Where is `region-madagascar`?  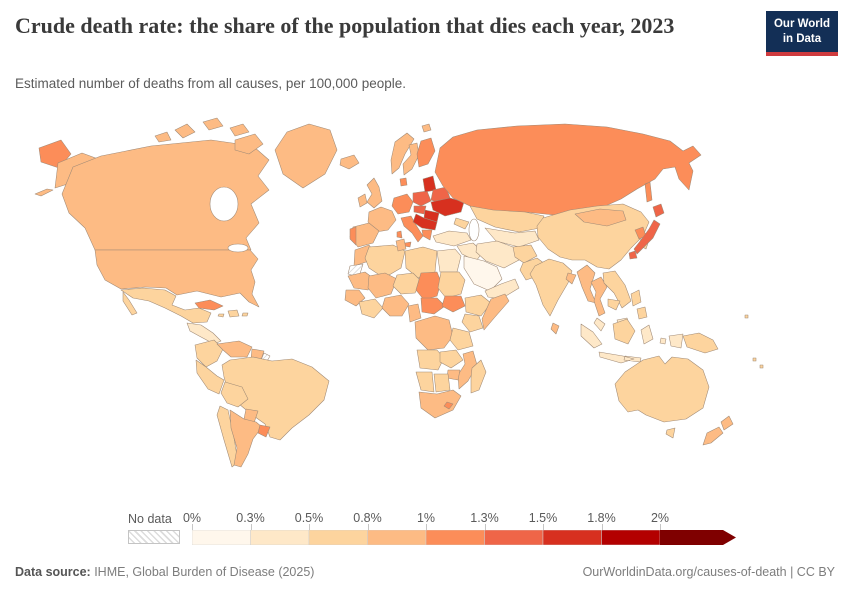
region-madagascar is located at coordinates (478, 376).